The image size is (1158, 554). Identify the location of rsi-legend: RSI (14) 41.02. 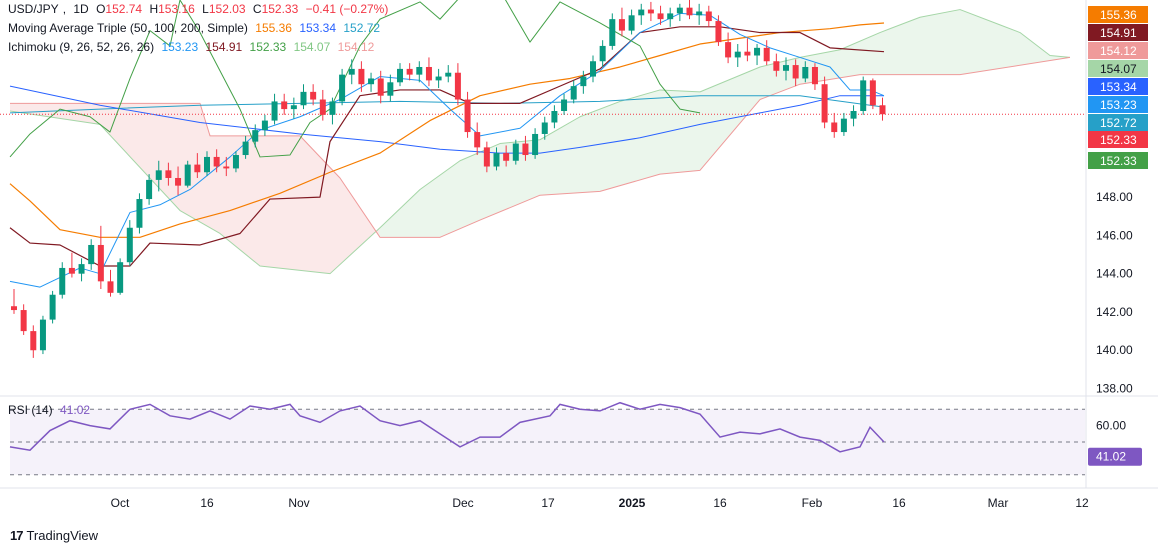
(51, 410).